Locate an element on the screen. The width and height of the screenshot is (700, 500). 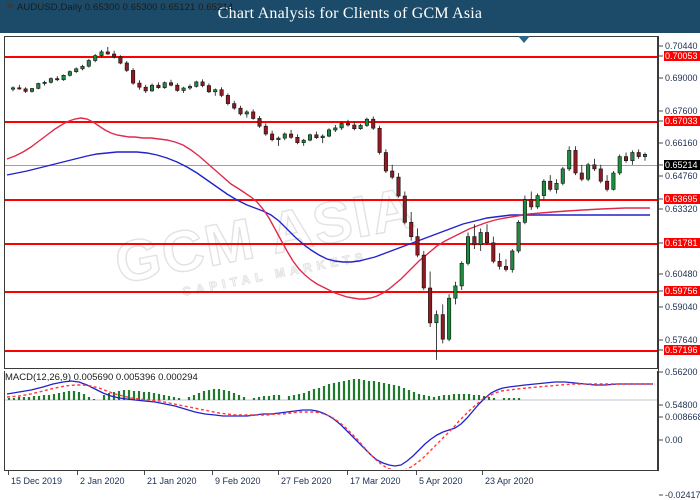
level-price-badge: 0.61781 is located at coordinates (682, 243).